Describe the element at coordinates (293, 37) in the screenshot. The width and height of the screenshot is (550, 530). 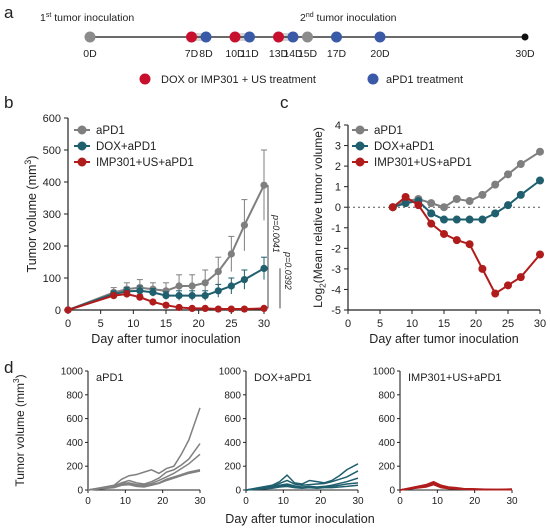
I see `timeline-marker-14D` at that location.